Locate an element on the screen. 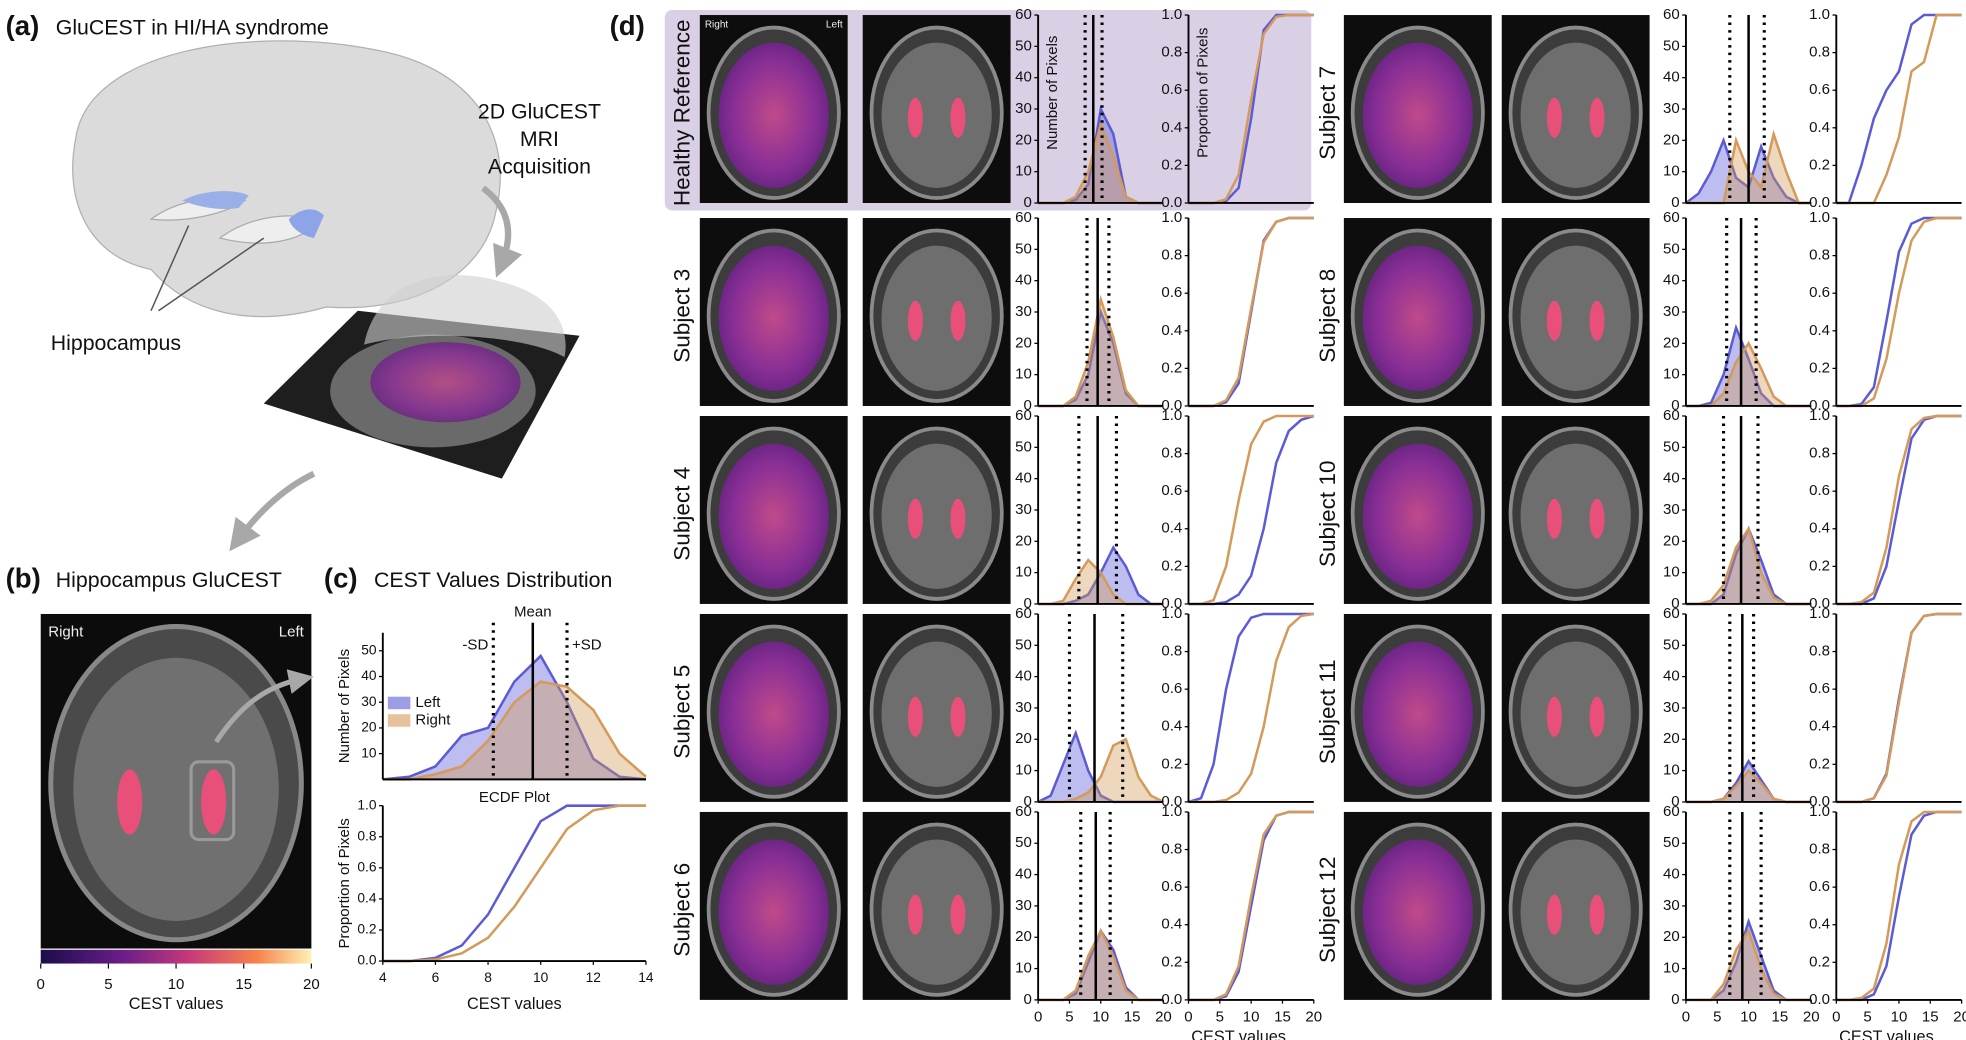 The image size is (1966, 1040). x-tick-label: 15 is located at coordinates (1780, 1016).